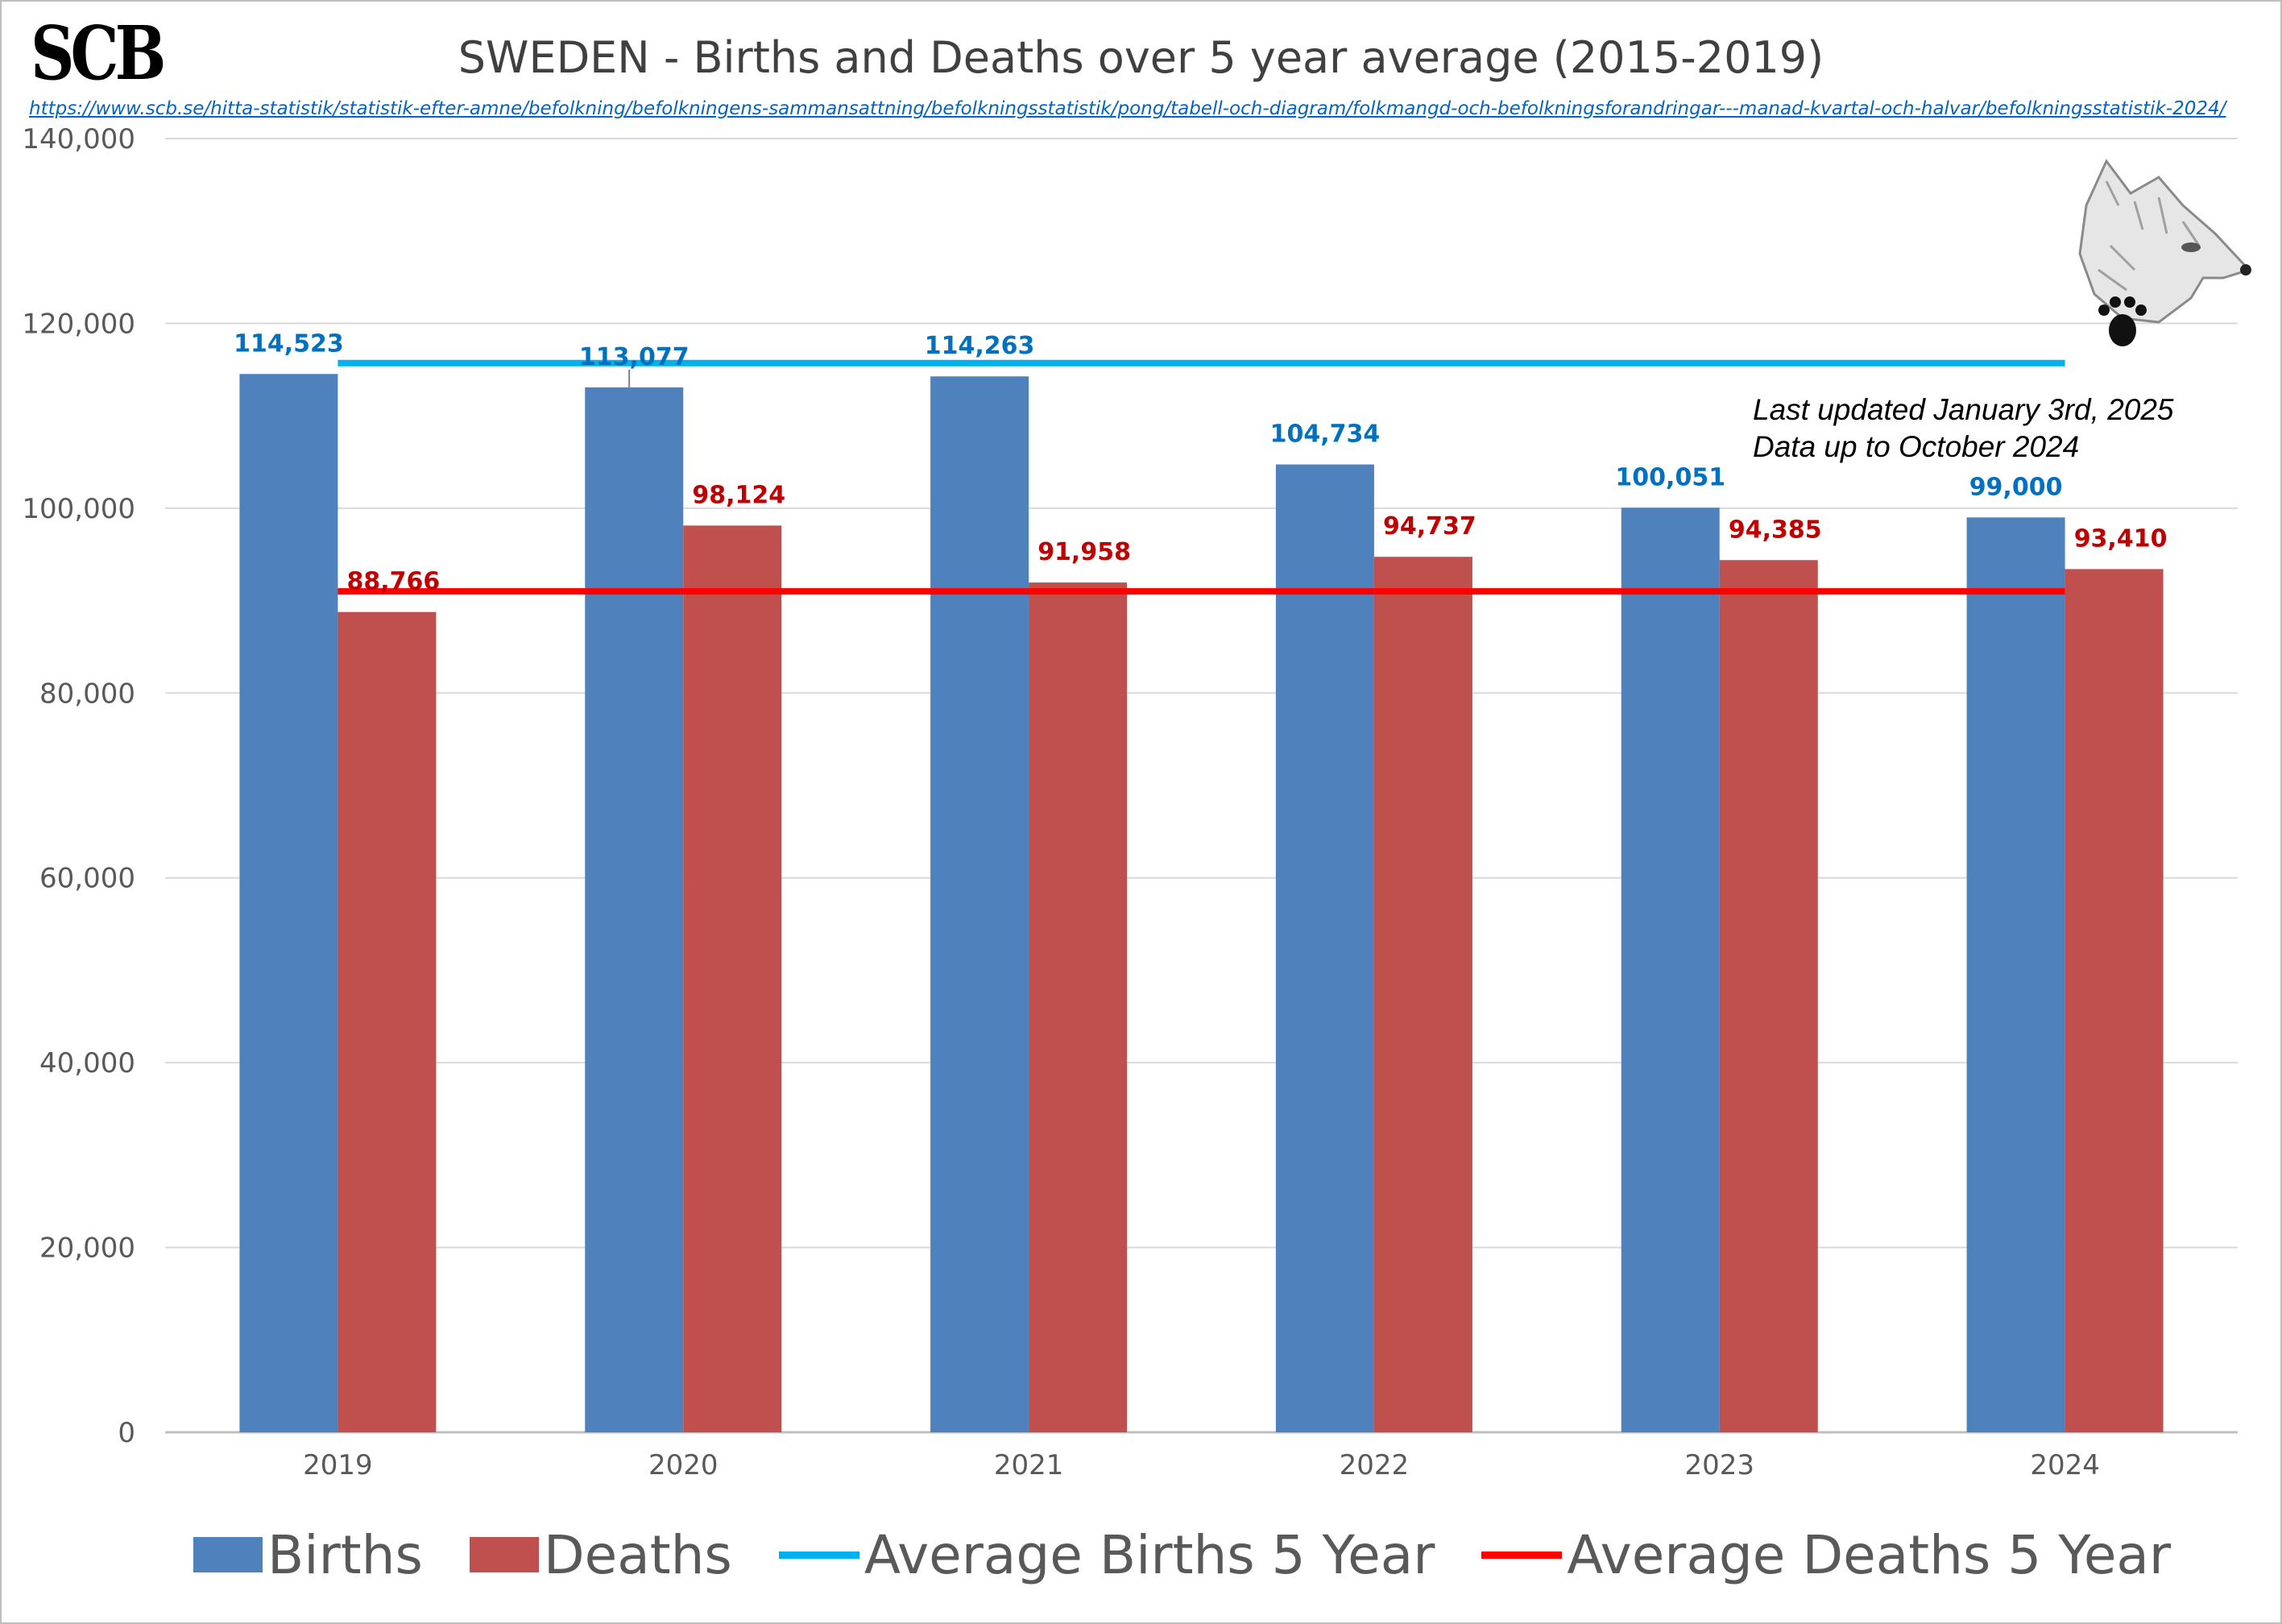 The width and height of the screenshot is (2282, 1624). Describe the element at coordinates (289, 344) in the screenshot. I see `data-label-births: 114,523` at that location.